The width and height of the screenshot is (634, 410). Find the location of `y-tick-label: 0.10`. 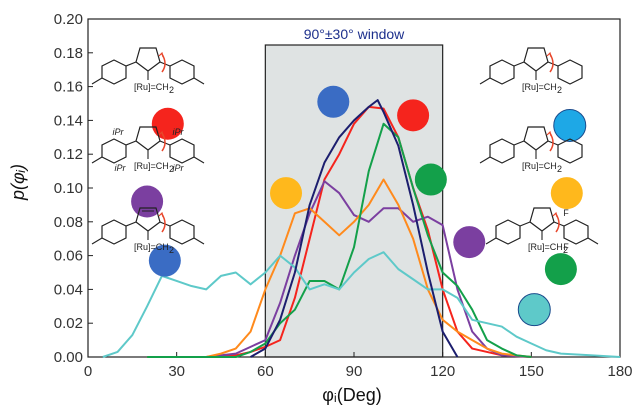

y-tick-label: 0.10 is located at coordinates (68, 188).